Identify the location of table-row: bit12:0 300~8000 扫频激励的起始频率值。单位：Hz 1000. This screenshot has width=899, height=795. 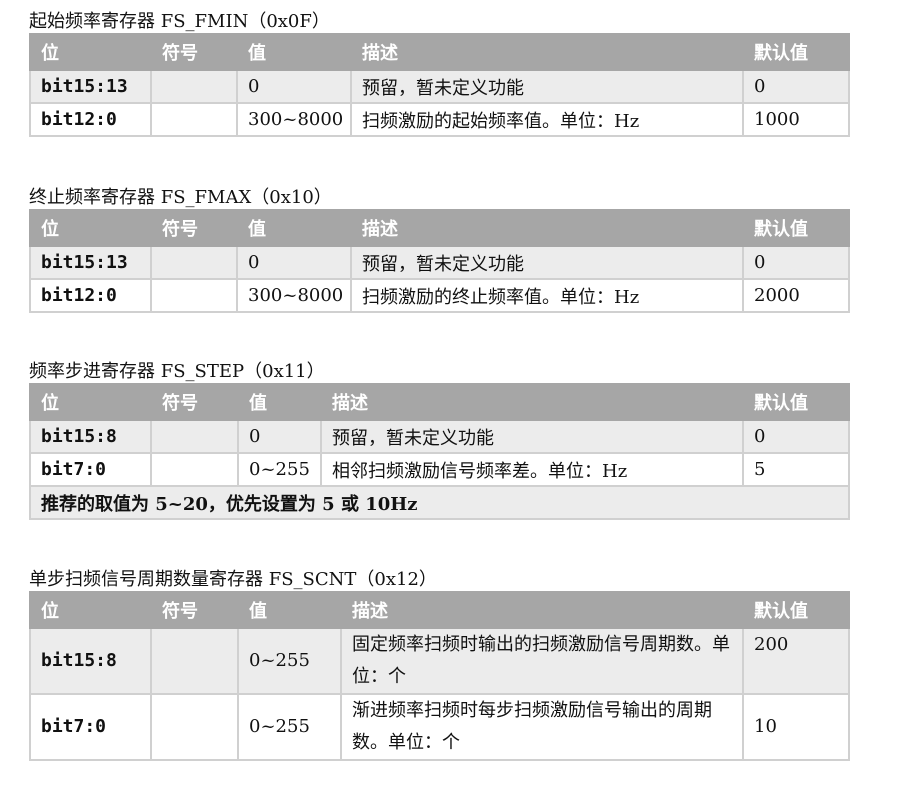
(439, 119).